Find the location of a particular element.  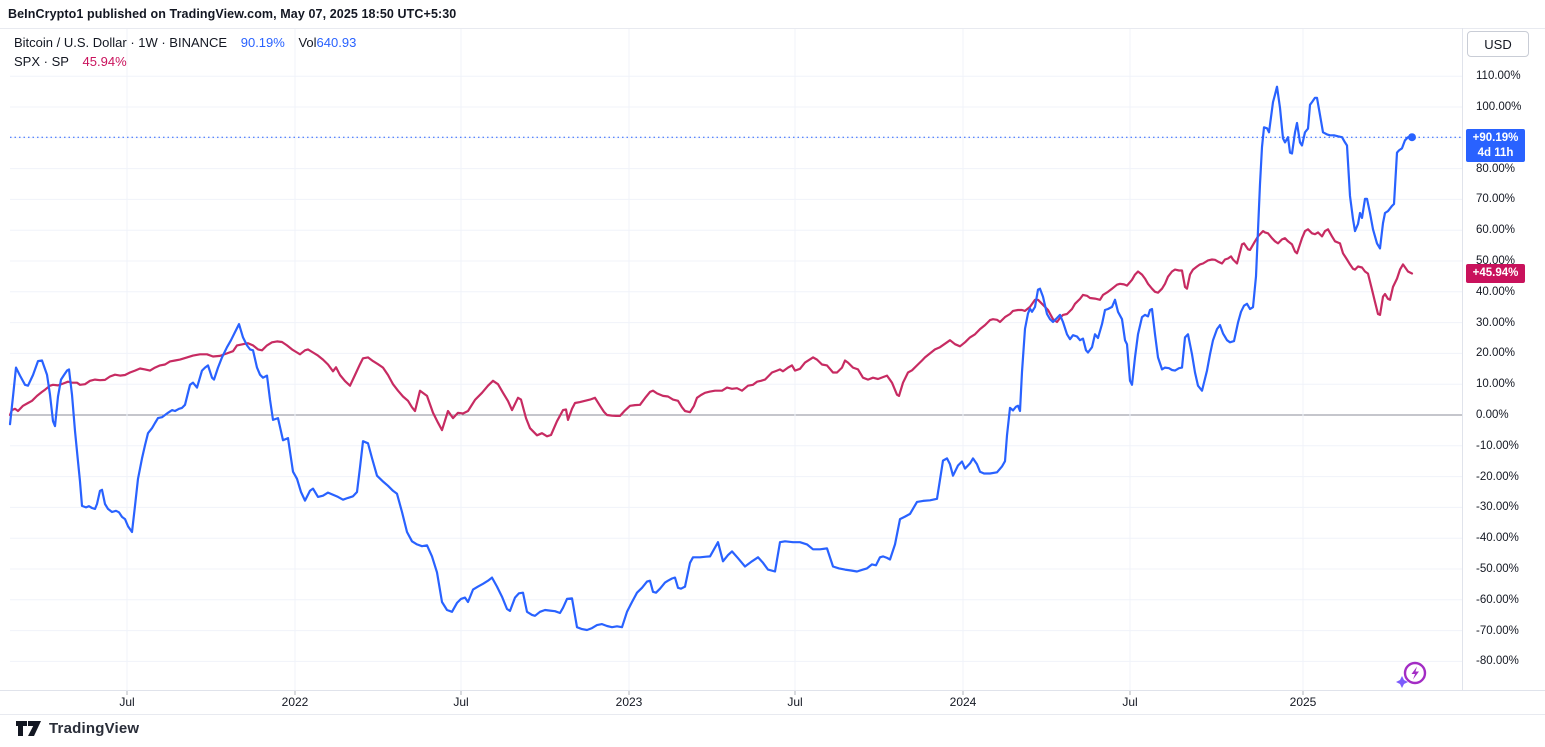

price-scale-label: -70.00% is located at coordinates (1497, 630).